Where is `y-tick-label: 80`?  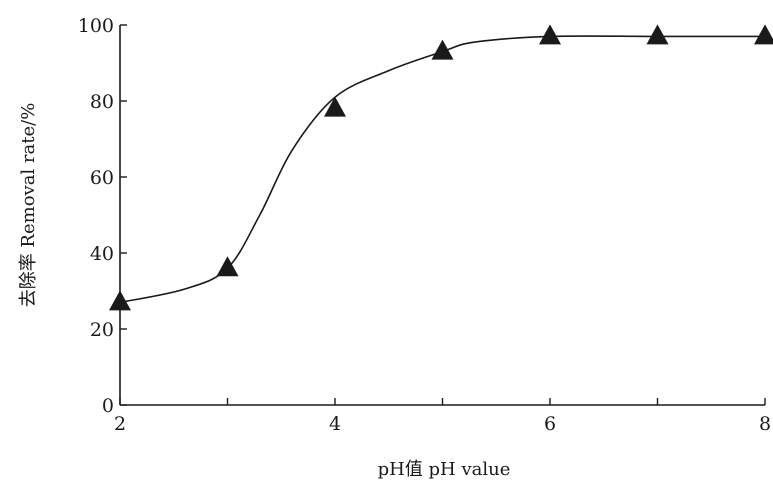
y-tick-label: 80 is located at coordinates (102, 102).